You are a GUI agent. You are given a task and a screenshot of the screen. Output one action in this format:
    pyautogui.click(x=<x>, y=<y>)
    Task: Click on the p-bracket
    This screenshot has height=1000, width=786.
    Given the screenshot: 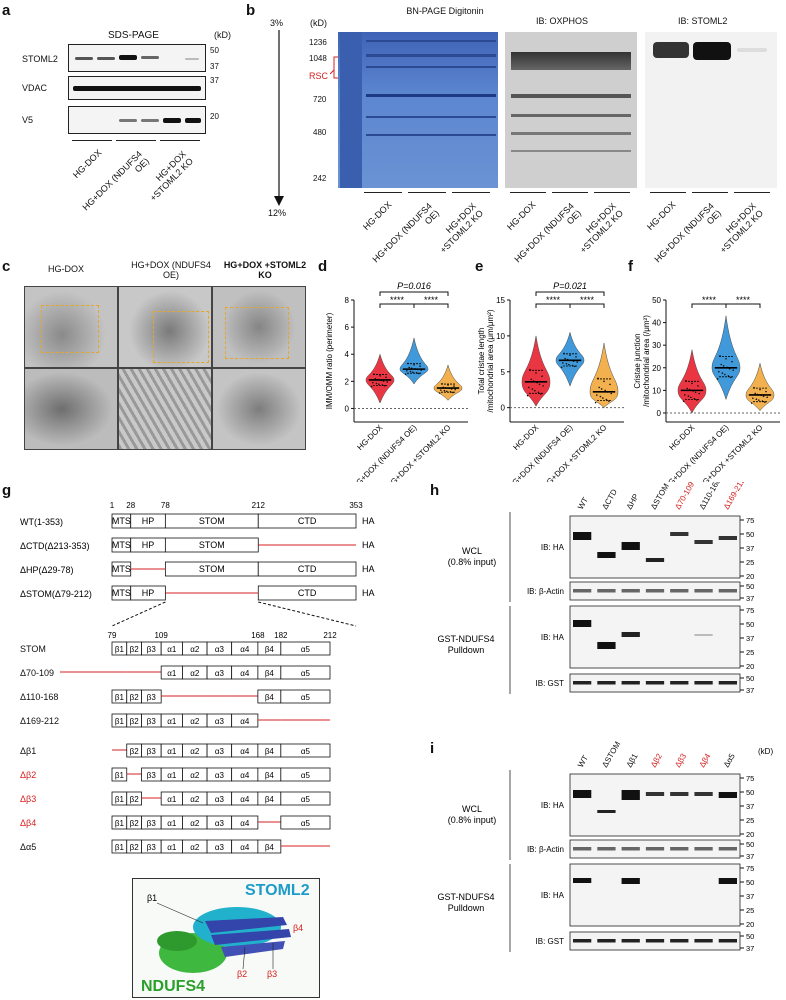 What is the action you would take?
    pyautogui.click(x=414, y=293)
    